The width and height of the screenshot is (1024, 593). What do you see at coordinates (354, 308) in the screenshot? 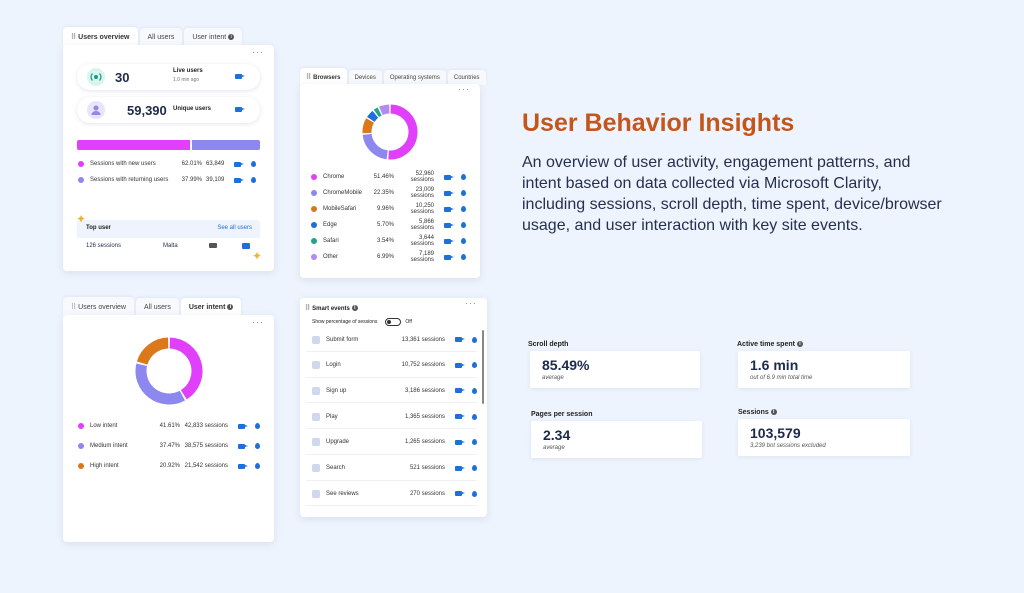
I see `info-icon: i` at bounding box center [354, 308].